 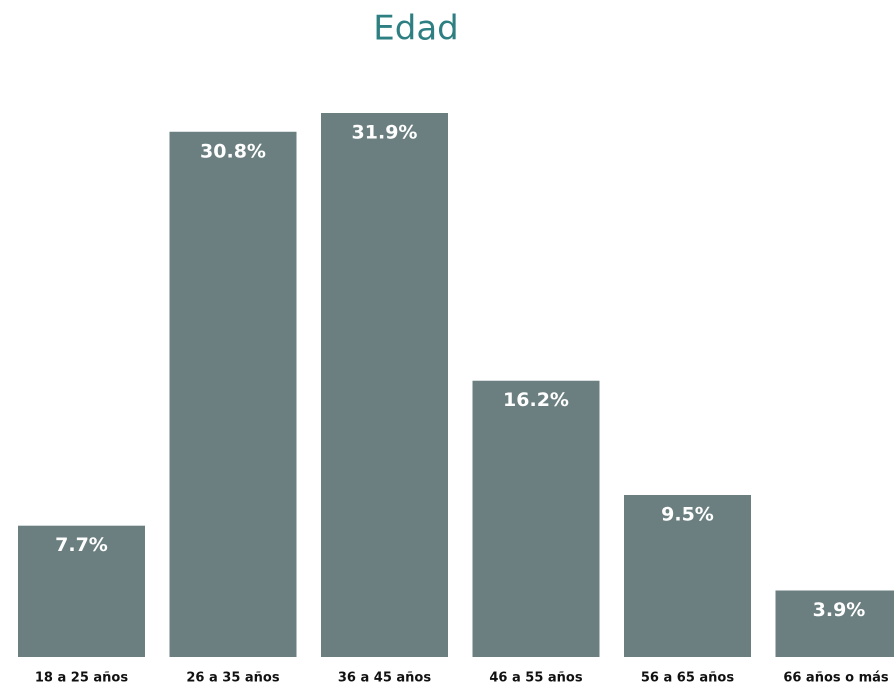 What do you see at coordinates (536, 400) in the screenshot?
I see `value-label: 16.2%` at bounding box center [536, 400].